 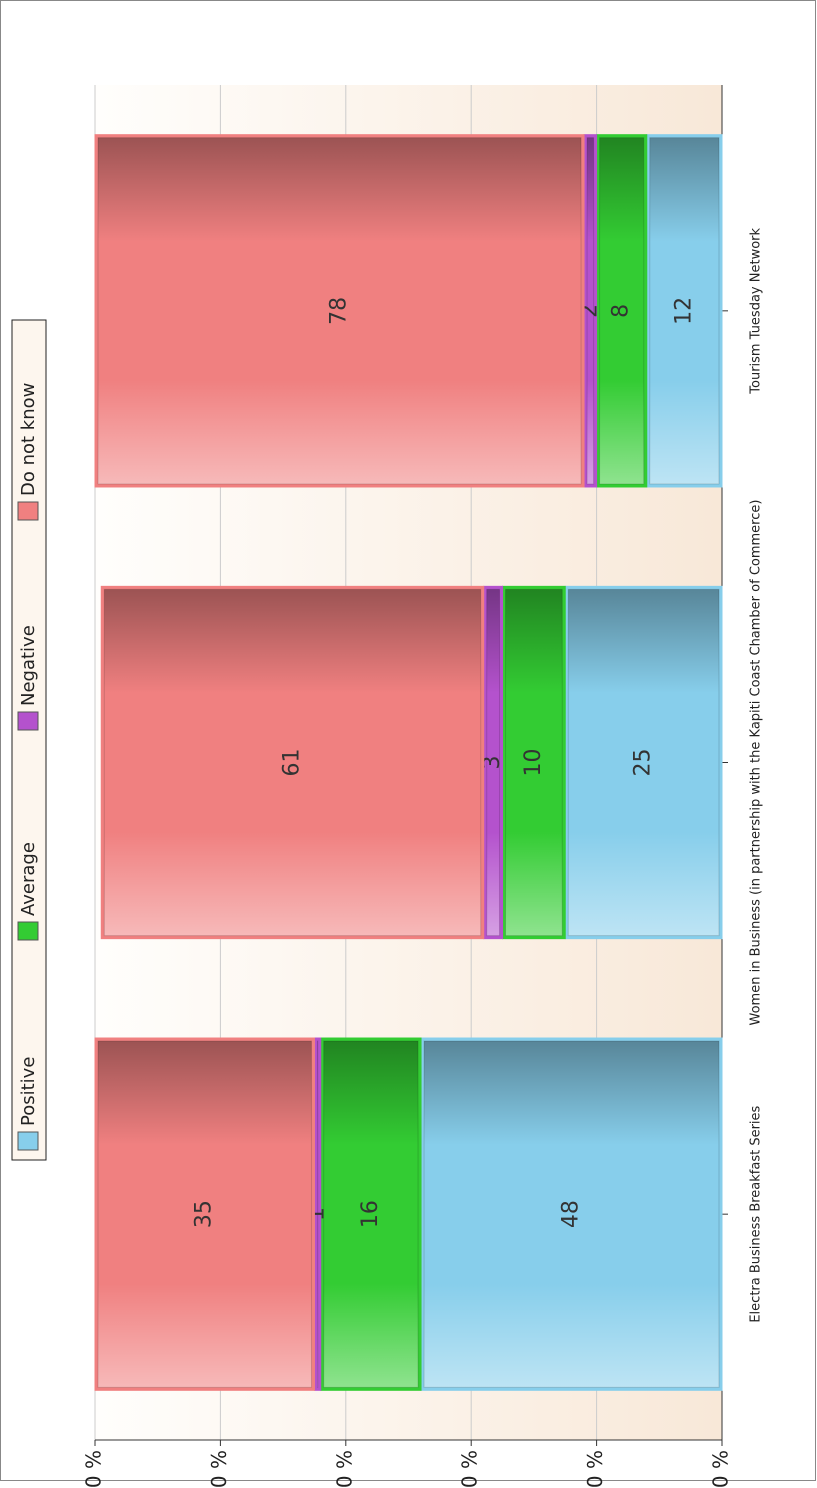 I want to click on x-tick-label: Electra Business Breakfast Series, so click(x=756, y=1213).